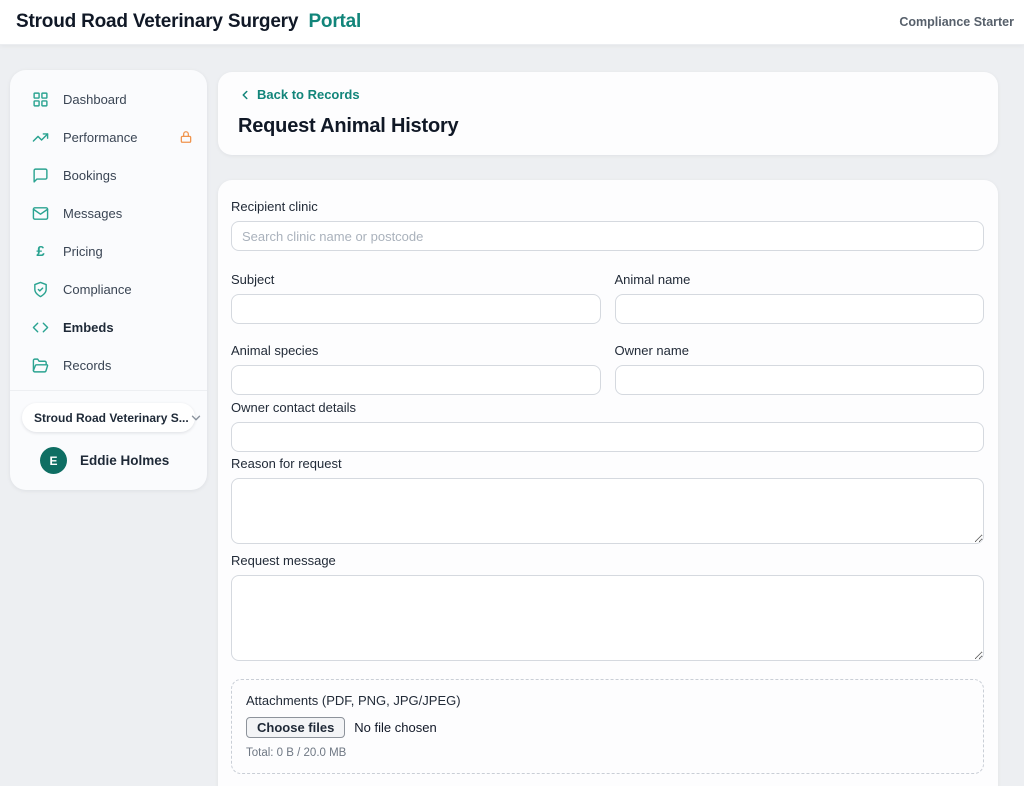 The width and height of the screenshot is (1024, 786). I want to click on field-recipient-clinic: Recipient clinic, so click(607, 225).